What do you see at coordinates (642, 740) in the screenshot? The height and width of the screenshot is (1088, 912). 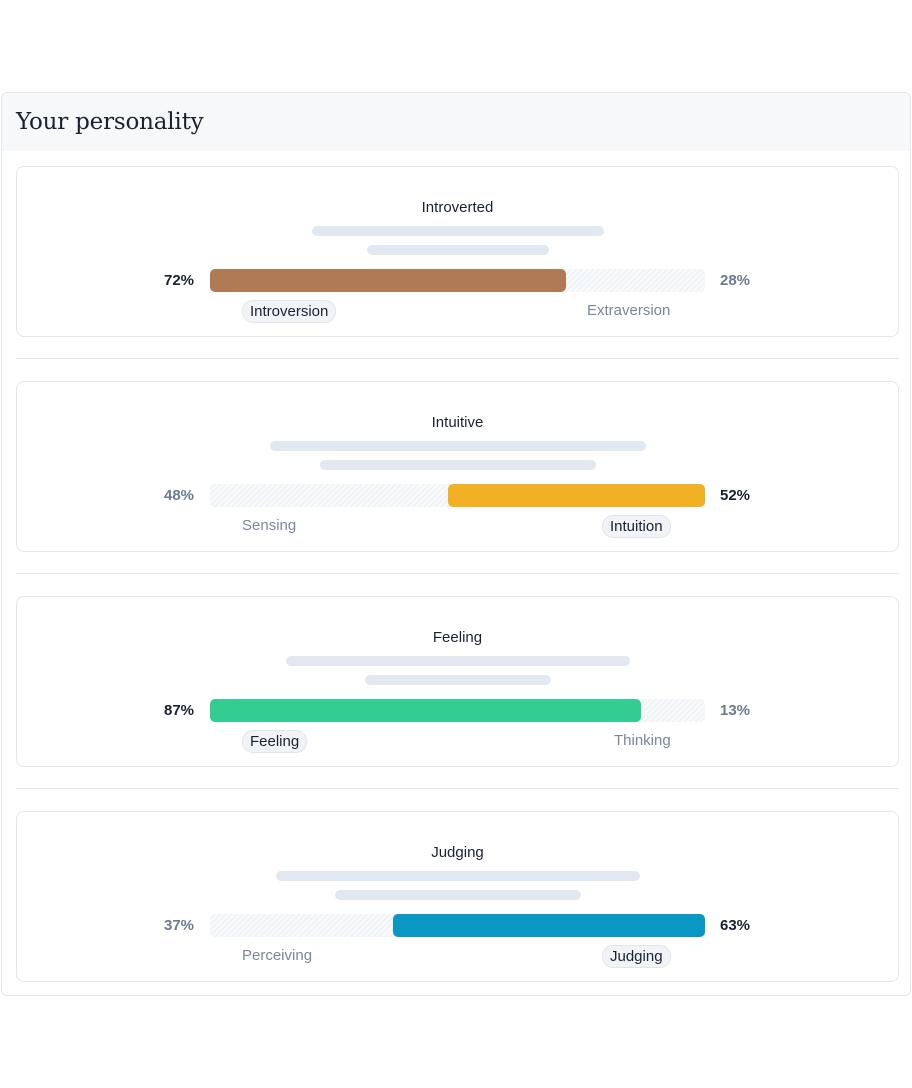 I see `right-label: Thinking` at bounding box center [642, 740].